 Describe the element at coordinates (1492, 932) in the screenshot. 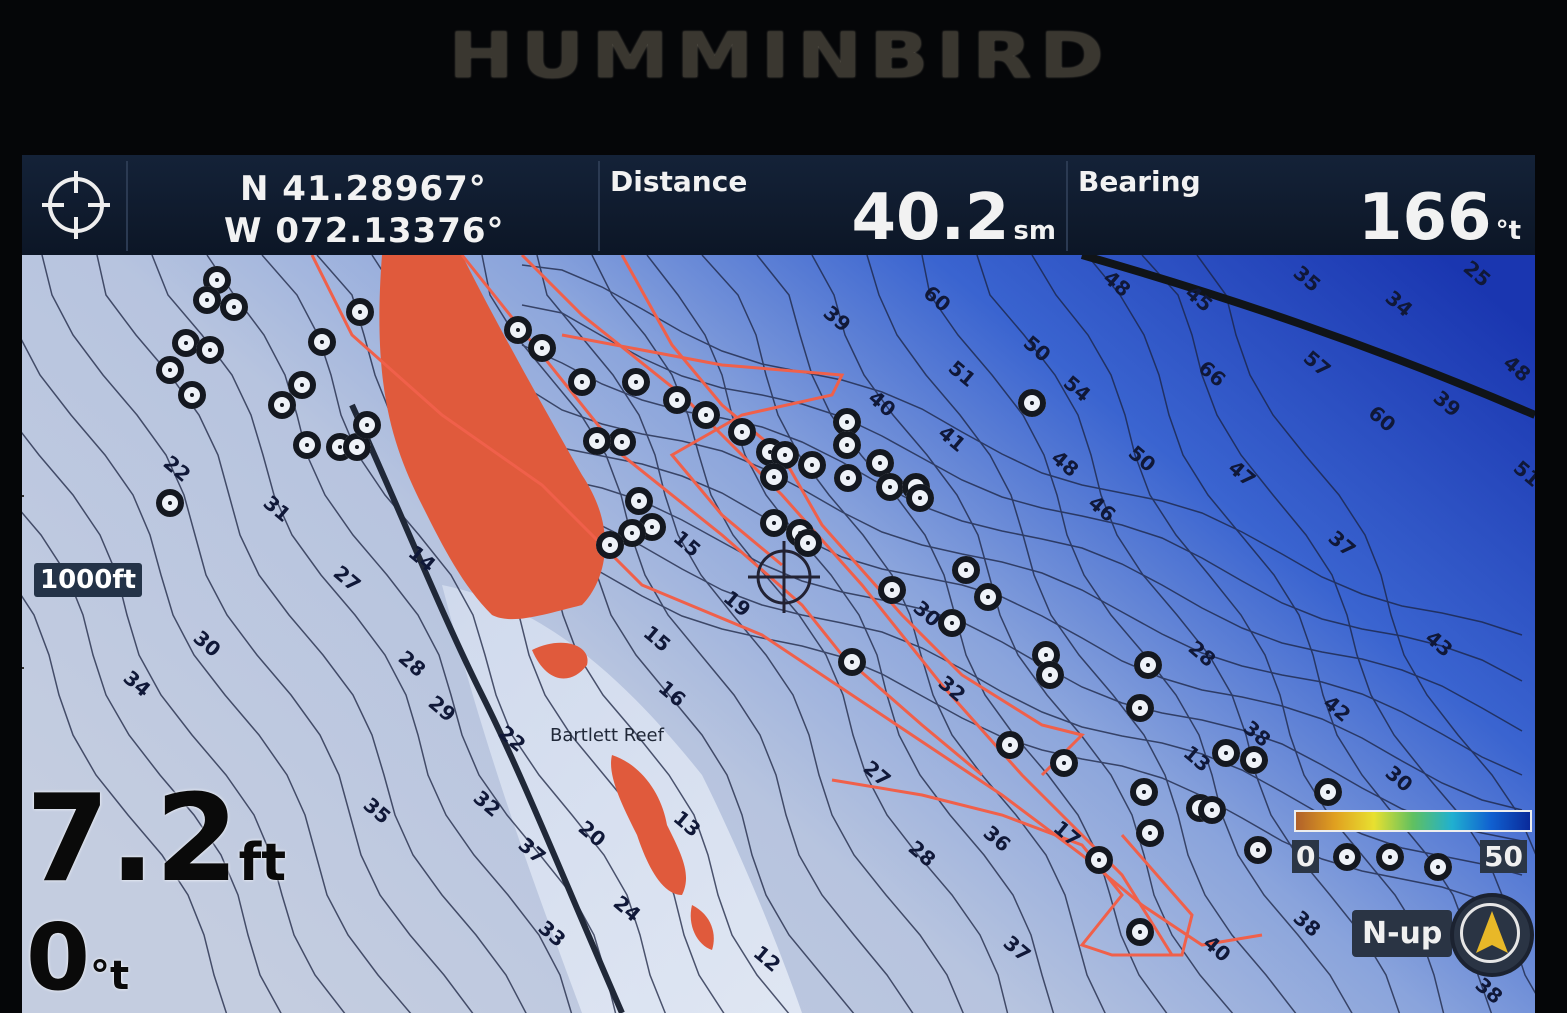

I see `compass-north-arrow-icon` at that location.